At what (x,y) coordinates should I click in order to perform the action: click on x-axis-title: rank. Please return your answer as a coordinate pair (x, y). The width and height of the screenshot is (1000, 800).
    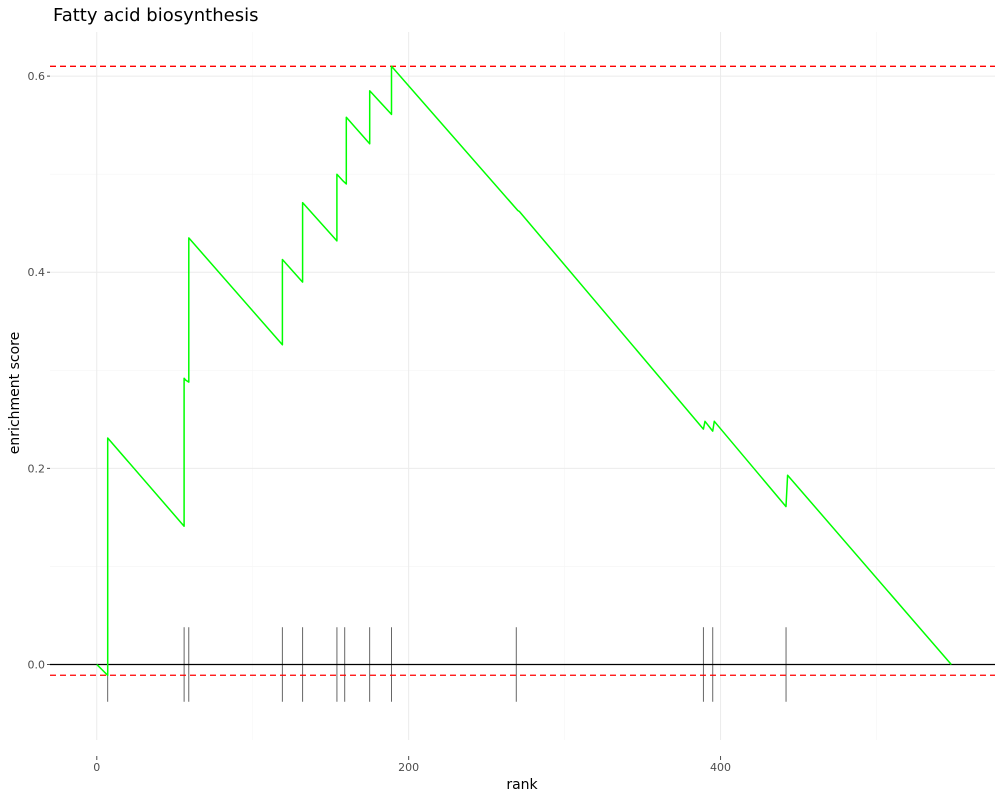
    Looking at the image, I should click on (522, 785).